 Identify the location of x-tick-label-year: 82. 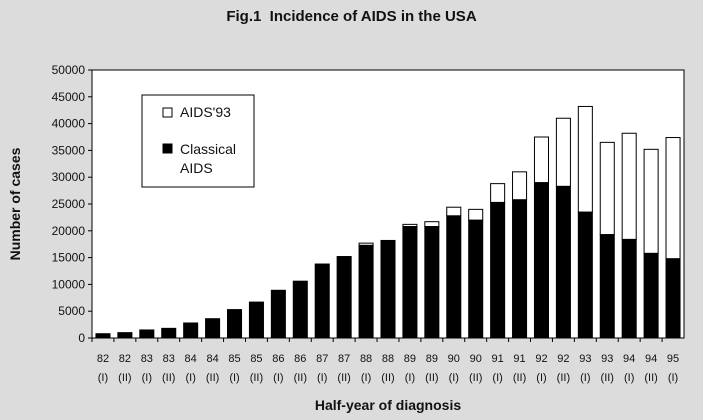
(103, 359).